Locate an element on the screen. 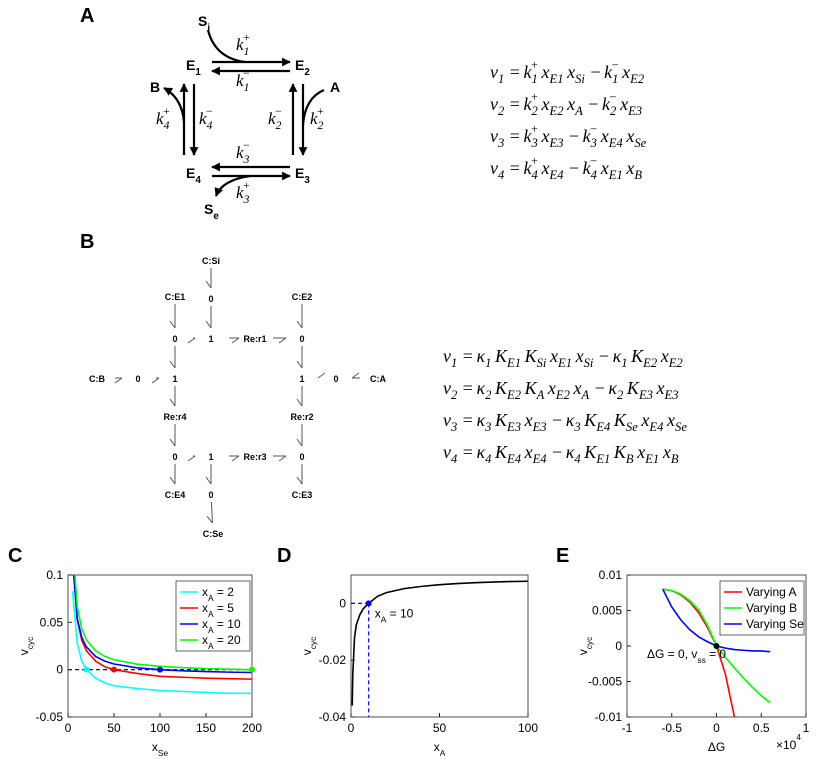 The width and height of the screenshot is (830, 759). equation: v1 = κ1 KE1 KSi xE1 xSi − κ1 KE2 xE2 is located at coordinates (563, 358).